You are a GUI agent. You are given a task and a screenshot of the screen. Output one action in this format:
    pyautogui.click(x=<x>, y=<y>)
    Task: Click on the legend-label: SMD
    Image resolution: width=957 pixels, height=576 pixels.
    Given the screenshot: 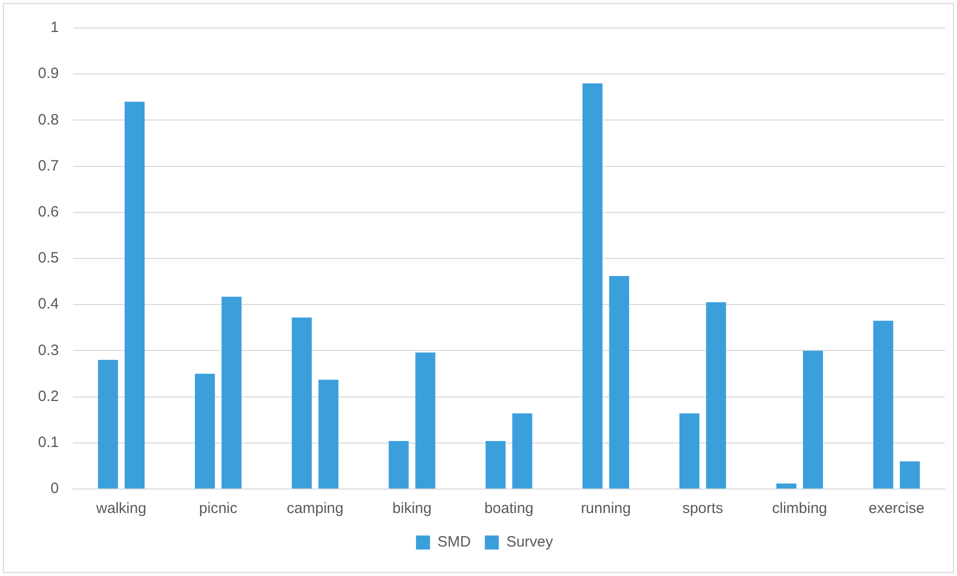 What is the action you would take?
    pyautogui.click(x=454, y=542)
    